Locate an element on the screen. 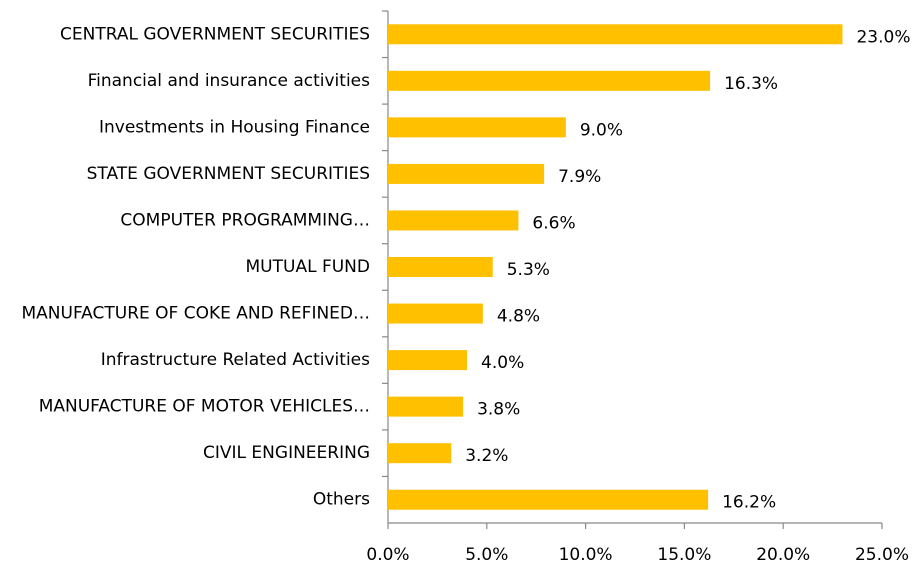  value-label: 7.9% is located at coordinates (579, 177).